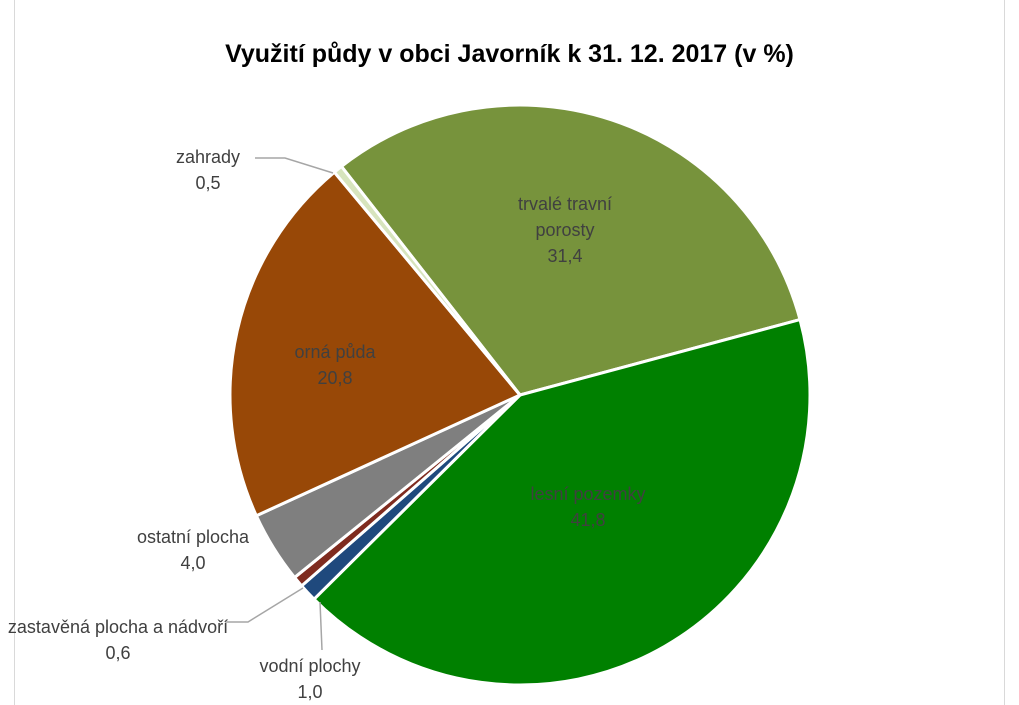 Image resolution: width=1019 pixels, height=705 pixels. What do you see at coordinates (588, 494) in the screenshot?
I see `slice-name: lesní pozemky` at bounding box center [588, 494].